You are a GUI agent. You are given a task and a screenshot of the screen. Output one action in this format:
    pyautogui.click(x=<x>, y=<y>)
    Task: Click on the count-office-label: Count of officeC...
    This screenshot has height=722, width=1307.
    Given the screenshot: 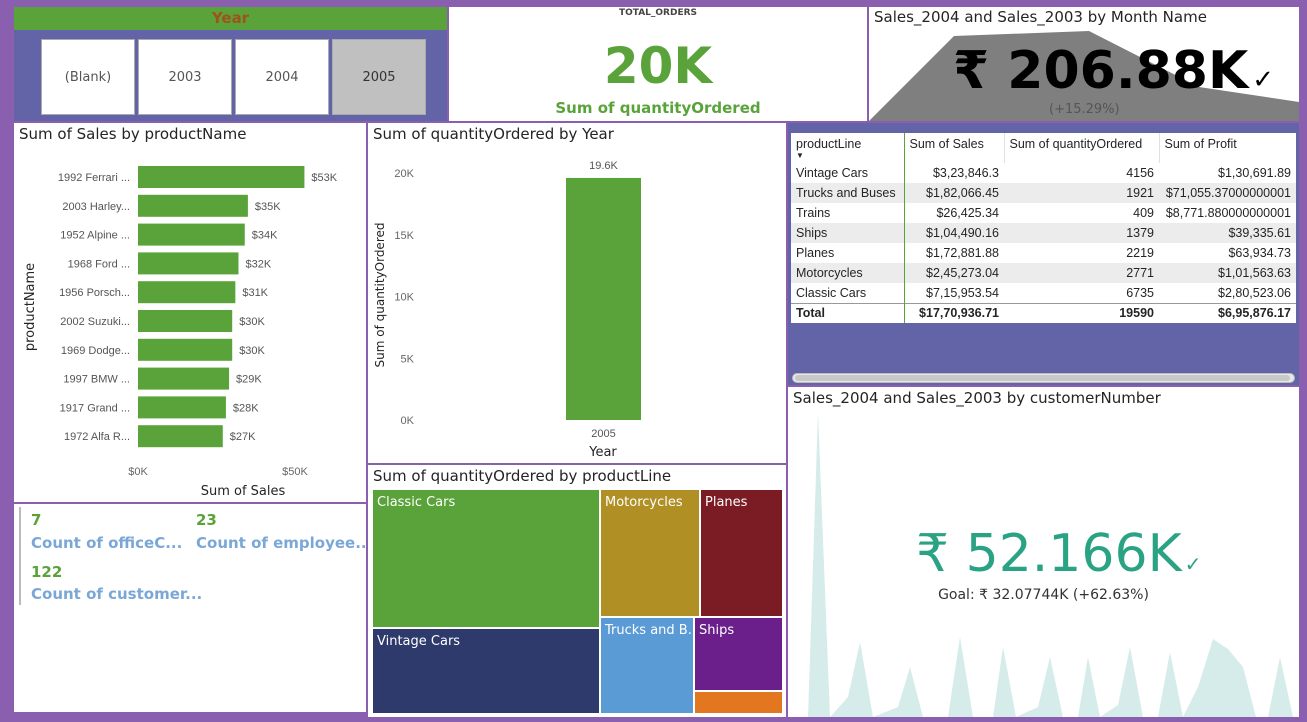 What is the action you would take?
    pyautogui.click(x=107, y=543)
    